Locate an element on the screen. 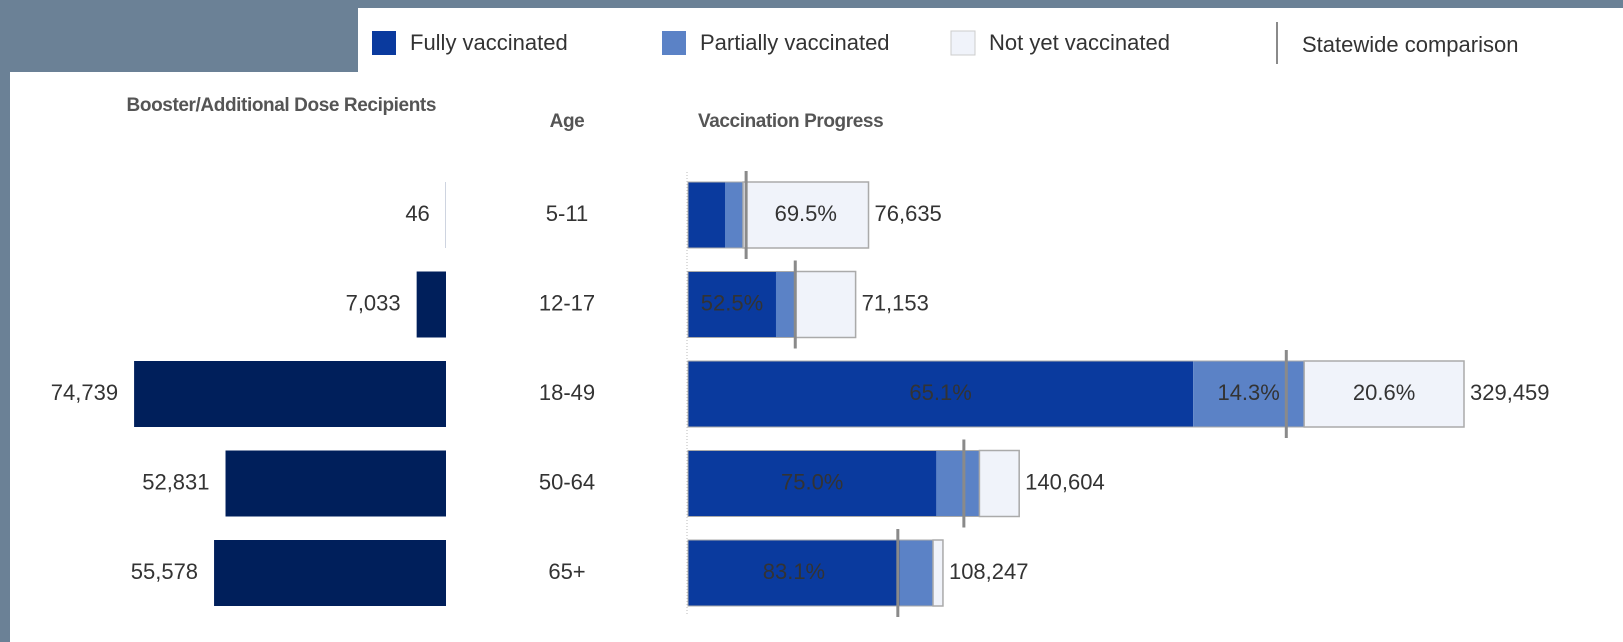  segment-label: 75.0% is located at coordinates (812, 481).